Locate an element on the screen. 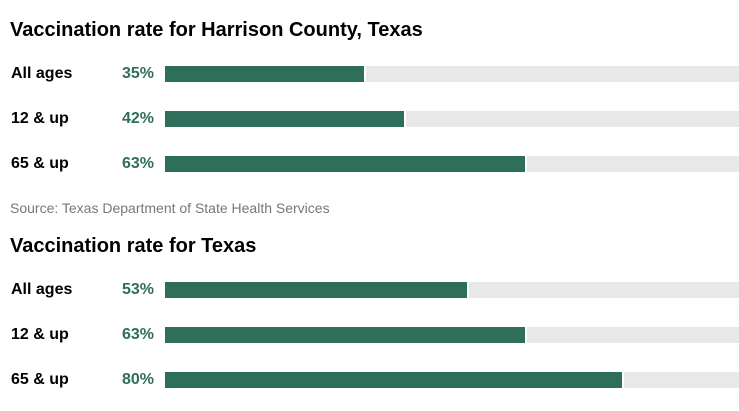 The image size is (739, 411). bar-row: 65 & up 63% is located at coordinates (369, 164).